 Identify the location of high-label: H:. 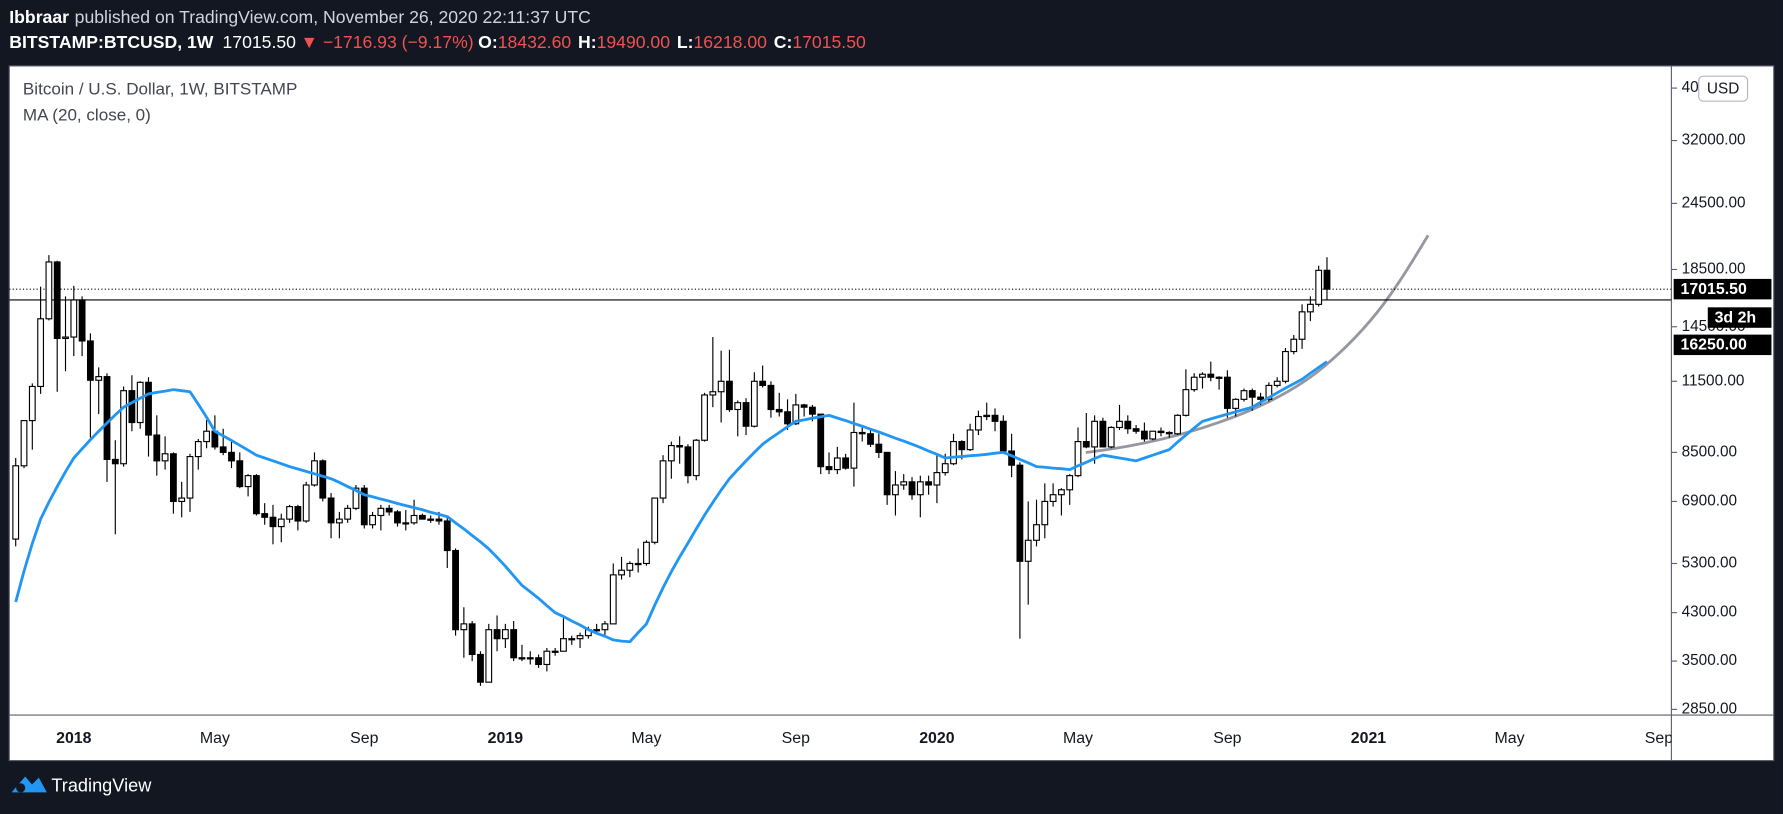
(587, 42).